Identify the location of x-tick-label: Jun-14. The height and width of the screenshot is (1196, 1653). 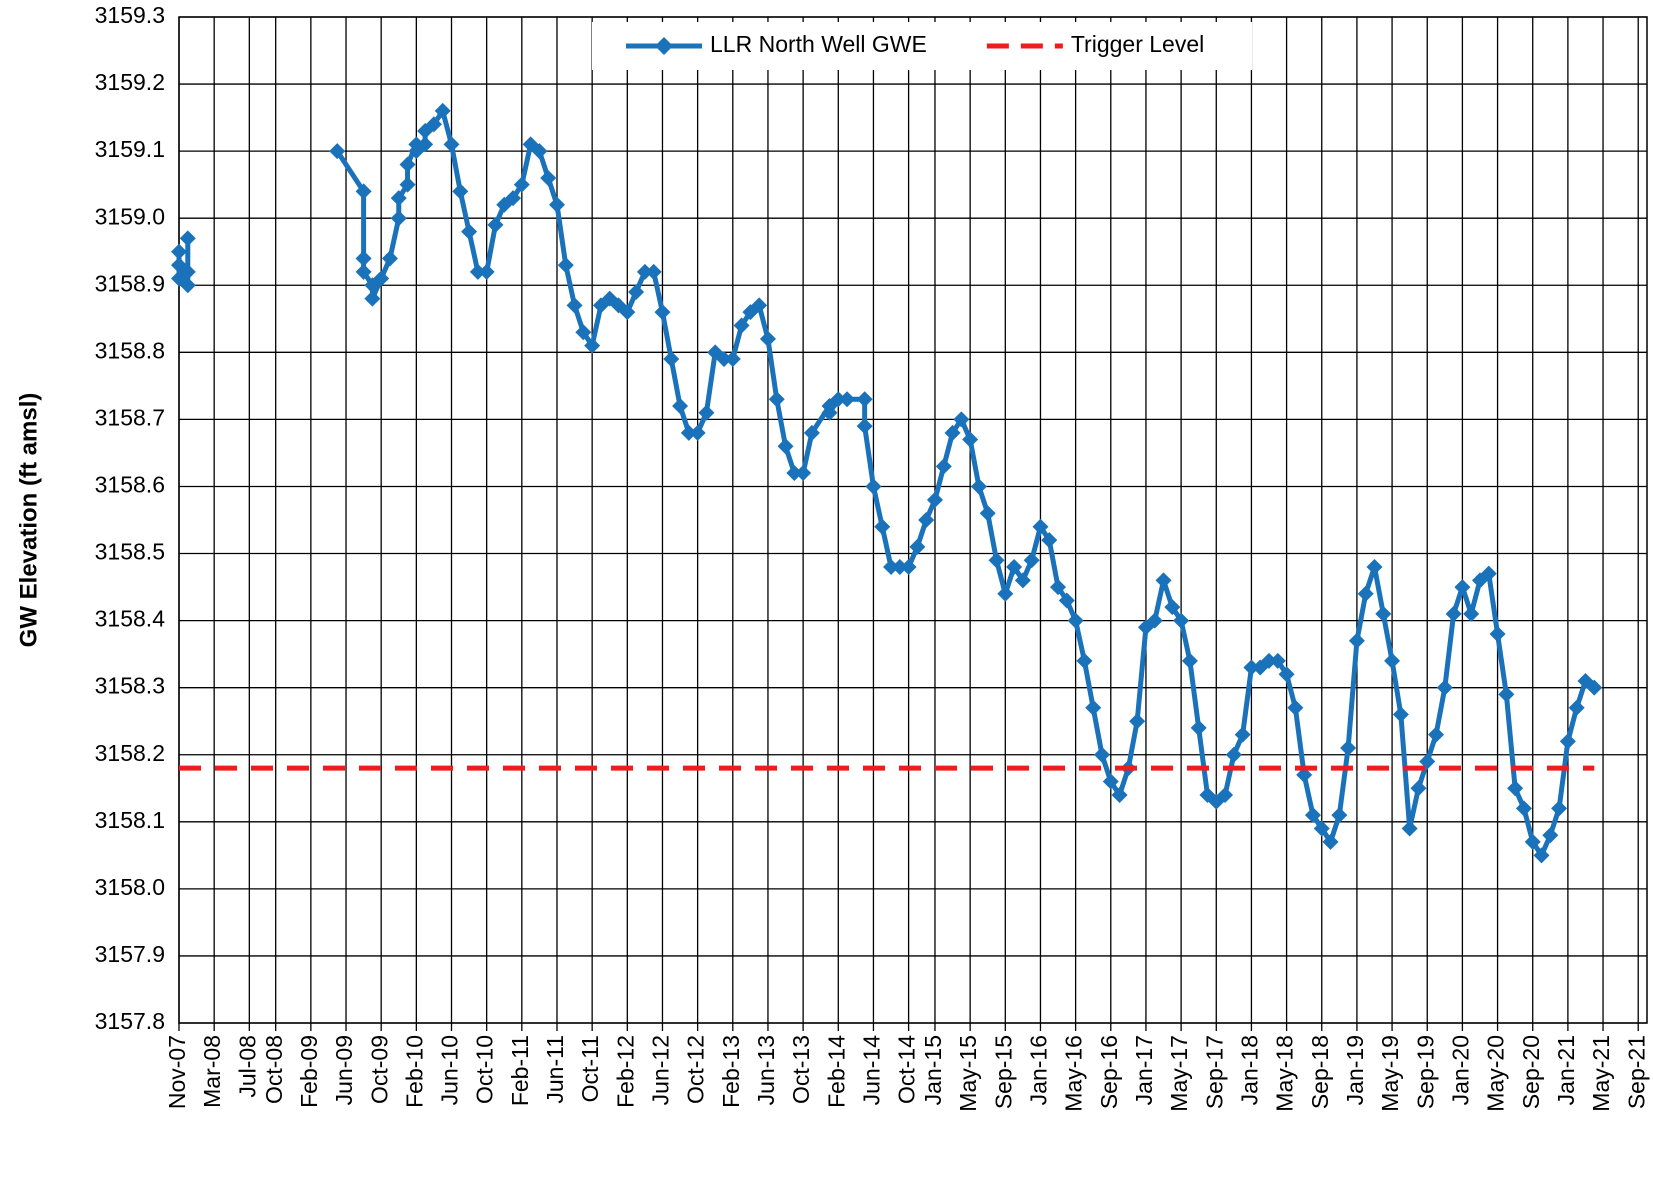
(872, 1070).